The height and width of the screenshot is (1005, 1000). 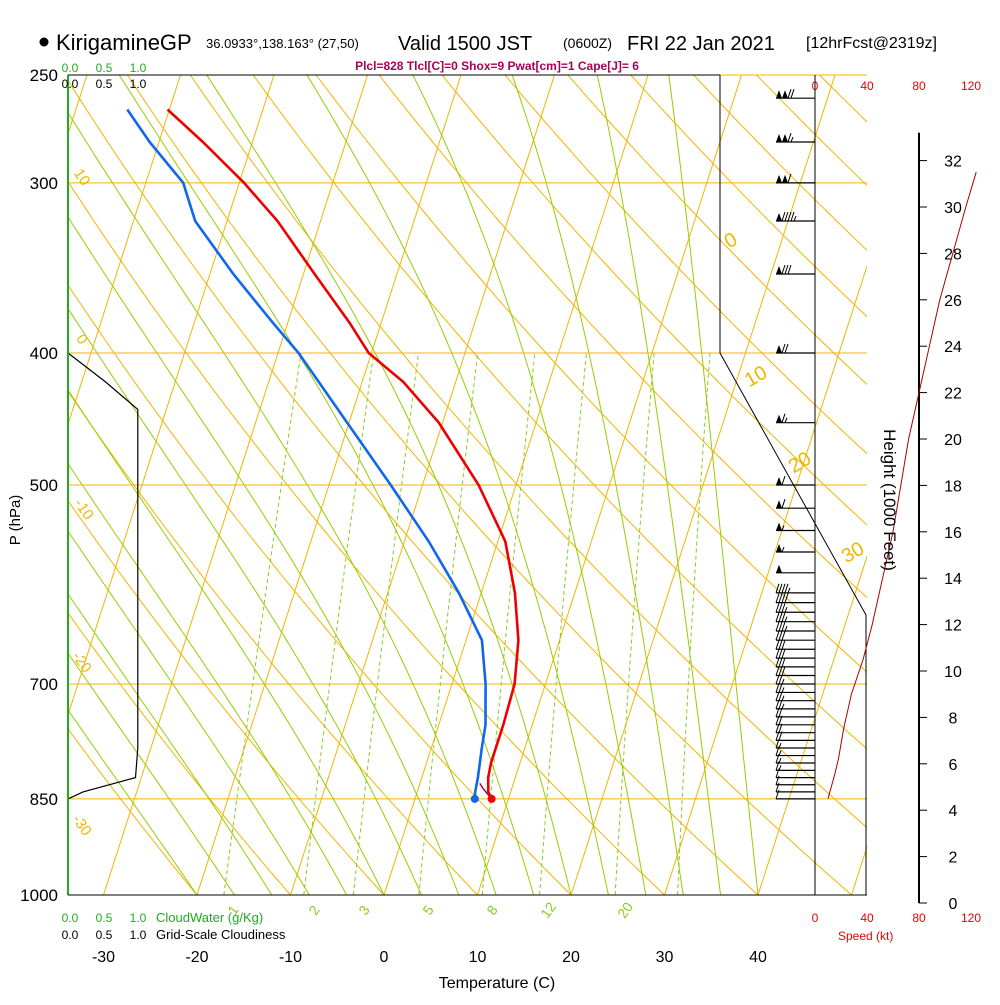 What do you see at coordinates (70, 68) in the screenshot?
I see `cloud-water-tick-top: 0.0` at bounding box center [70, 68].